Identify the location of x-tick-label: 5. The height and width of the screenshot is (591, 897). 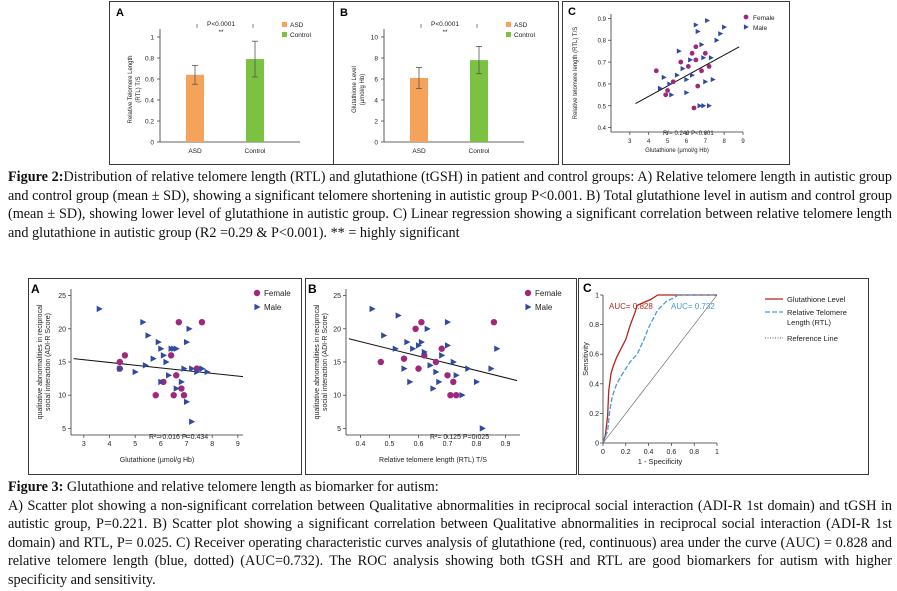
(135, 444).